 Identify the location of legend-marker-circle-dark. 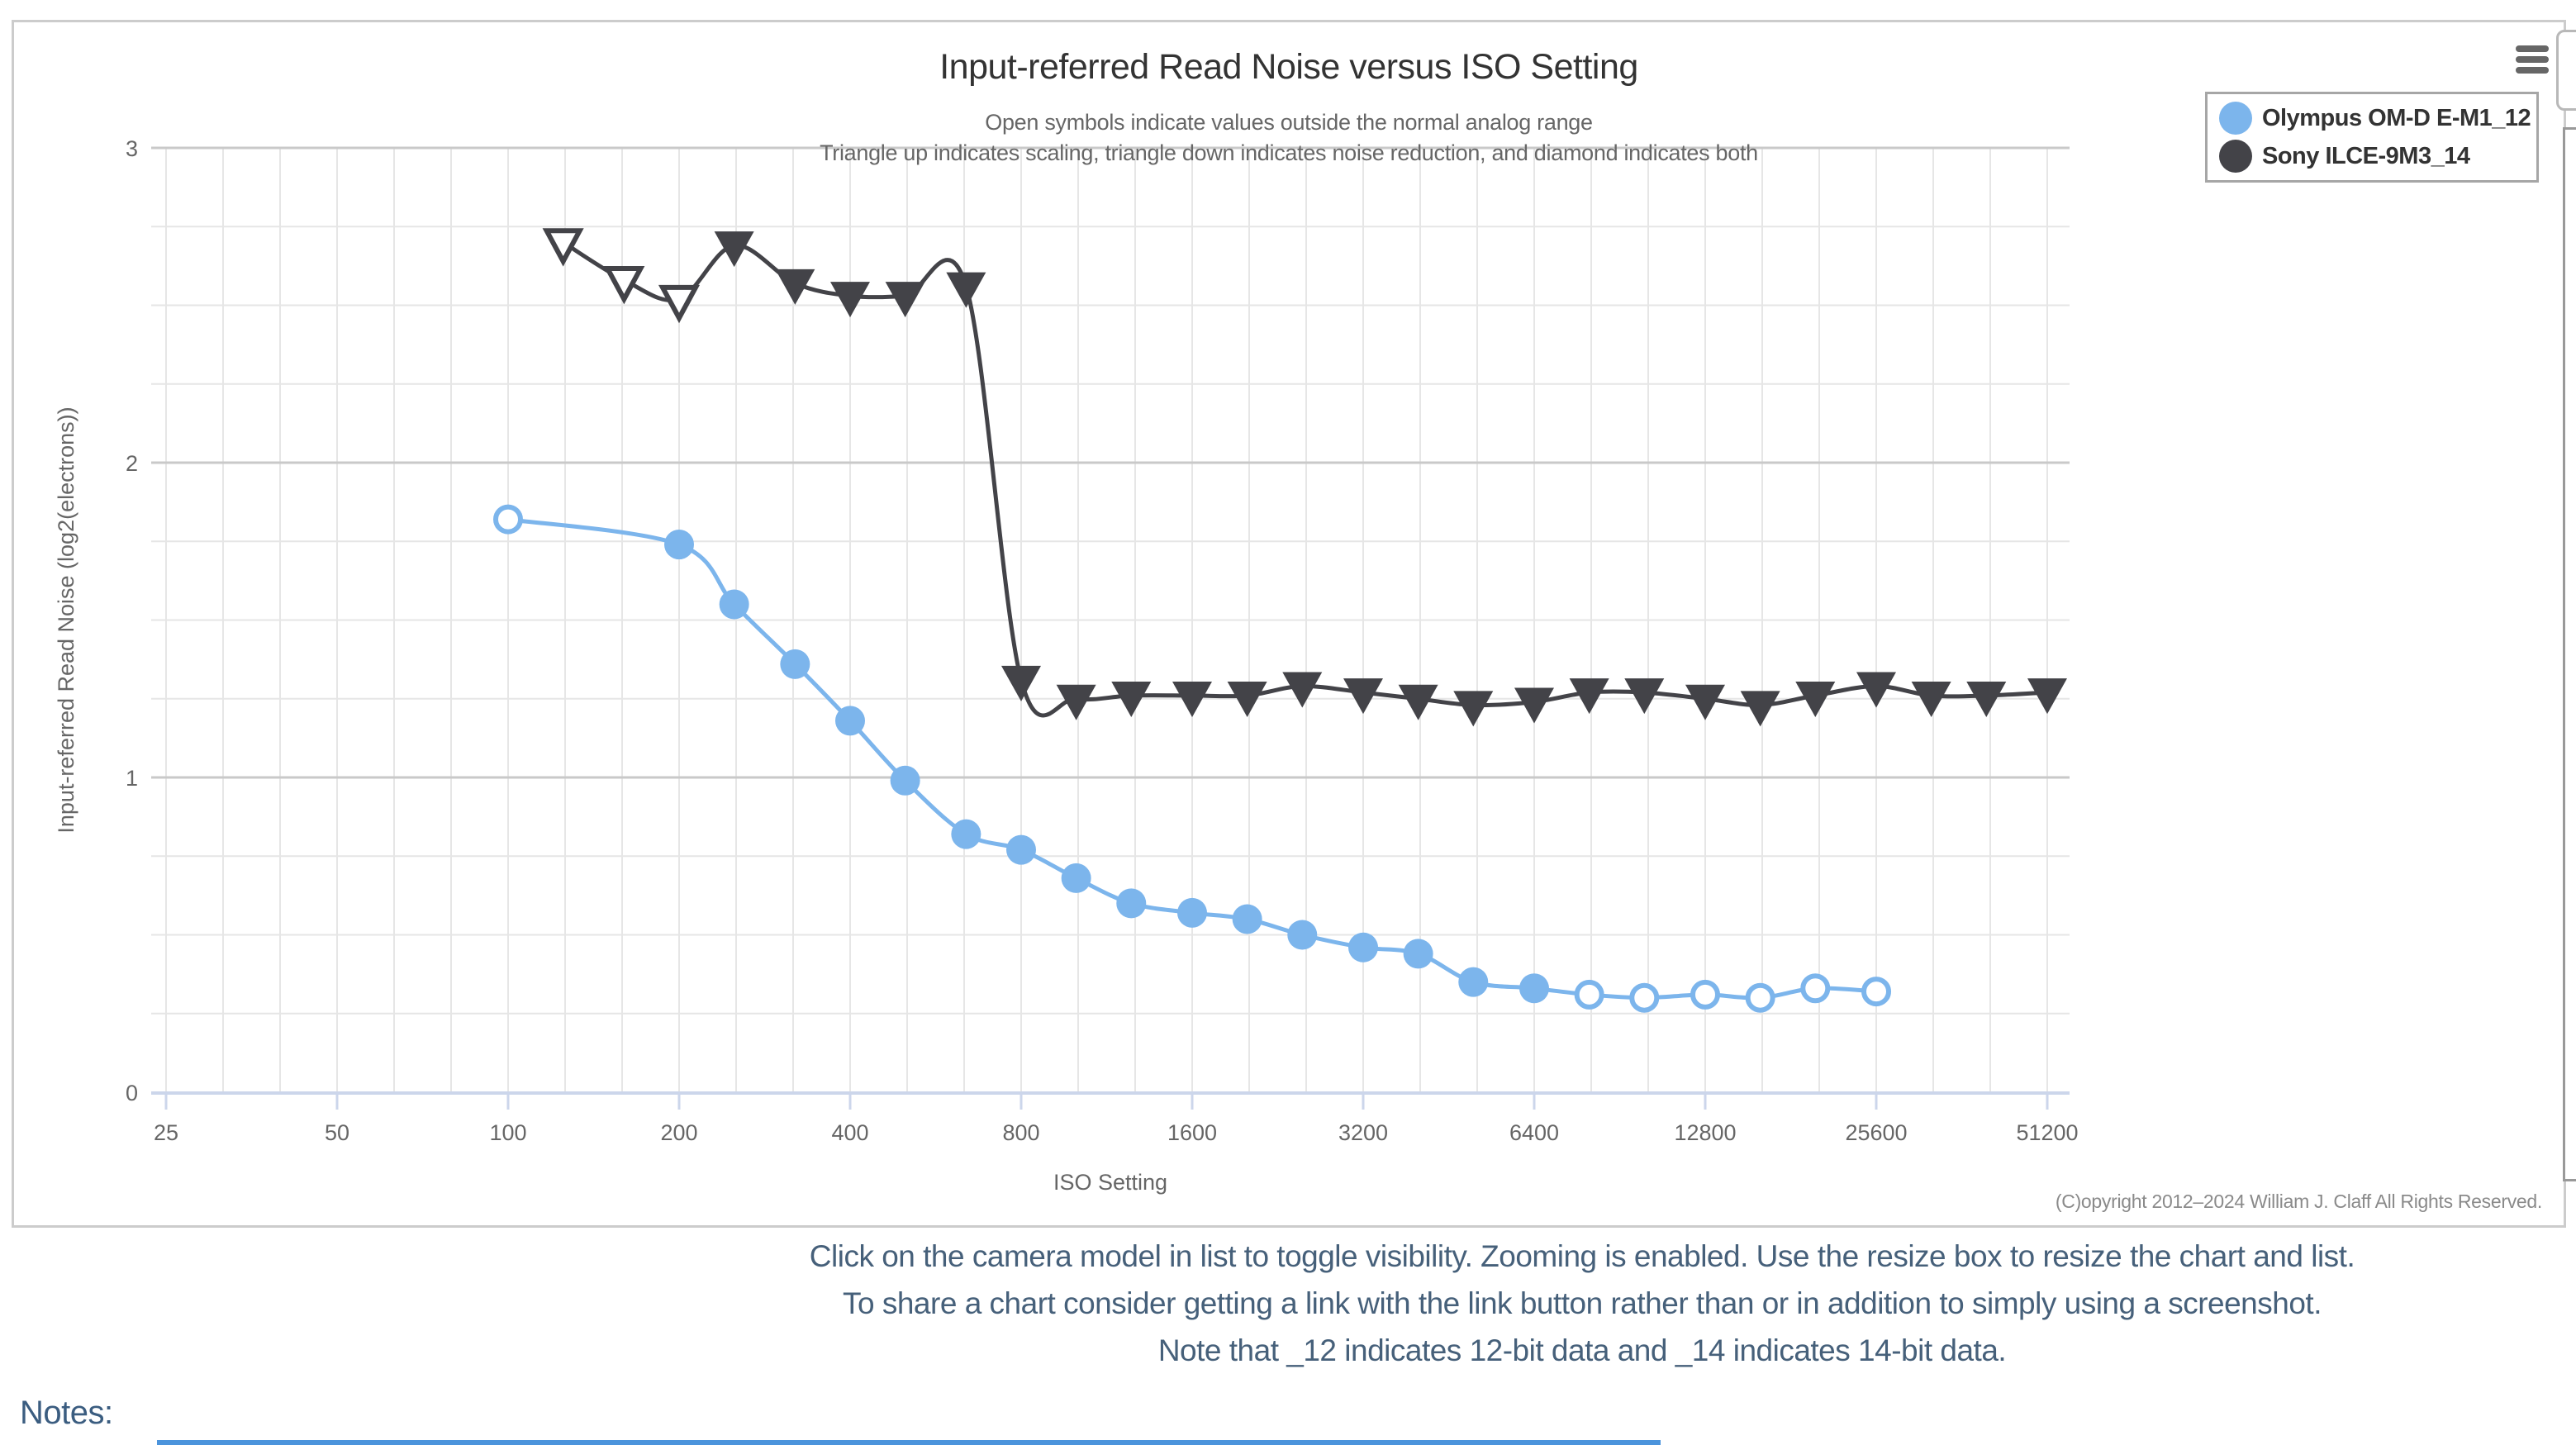
(2235, 156).